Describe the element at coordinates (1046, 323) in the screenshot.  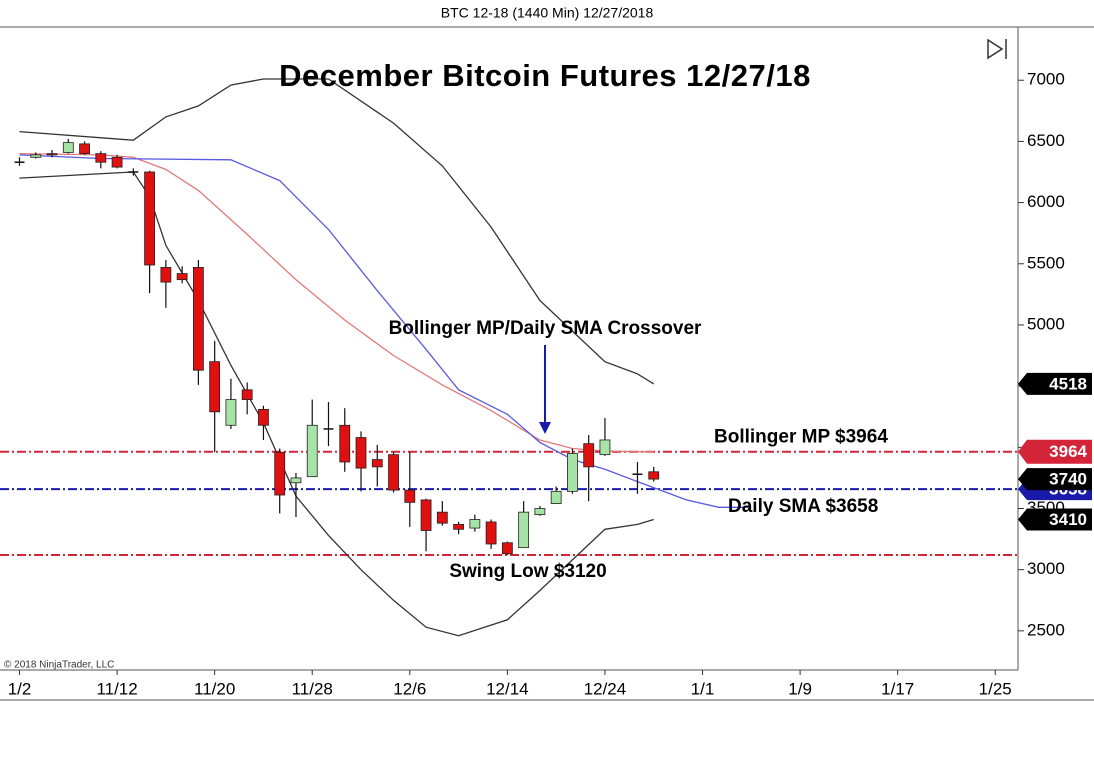
I see `y-tick-label: 5000` at that location.